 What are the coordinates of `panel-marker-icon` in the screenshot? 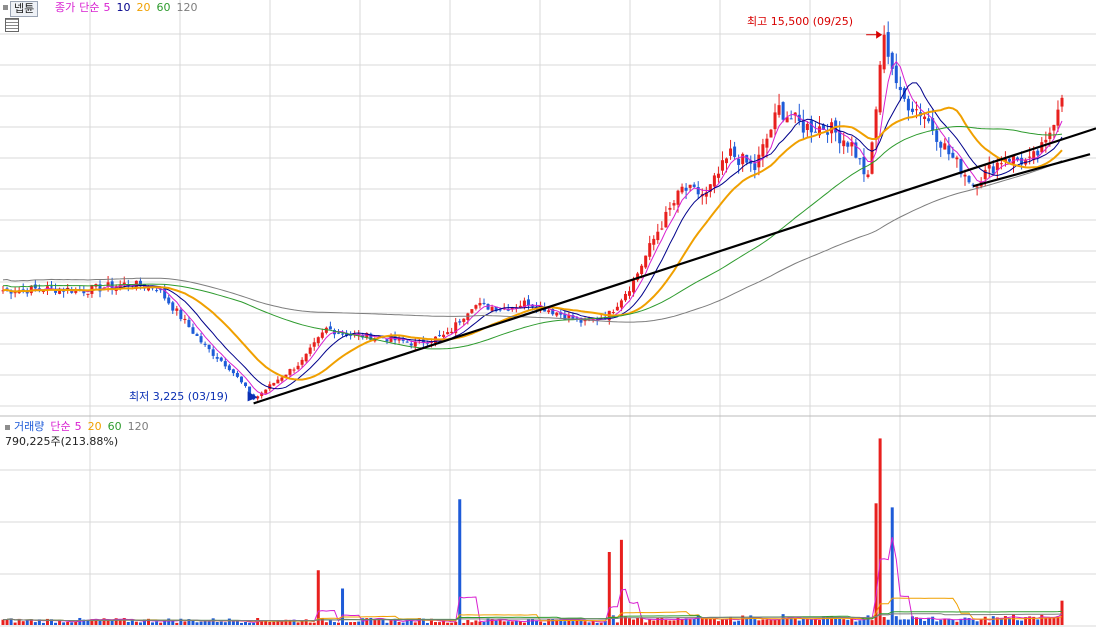 It's located at (5, 7).